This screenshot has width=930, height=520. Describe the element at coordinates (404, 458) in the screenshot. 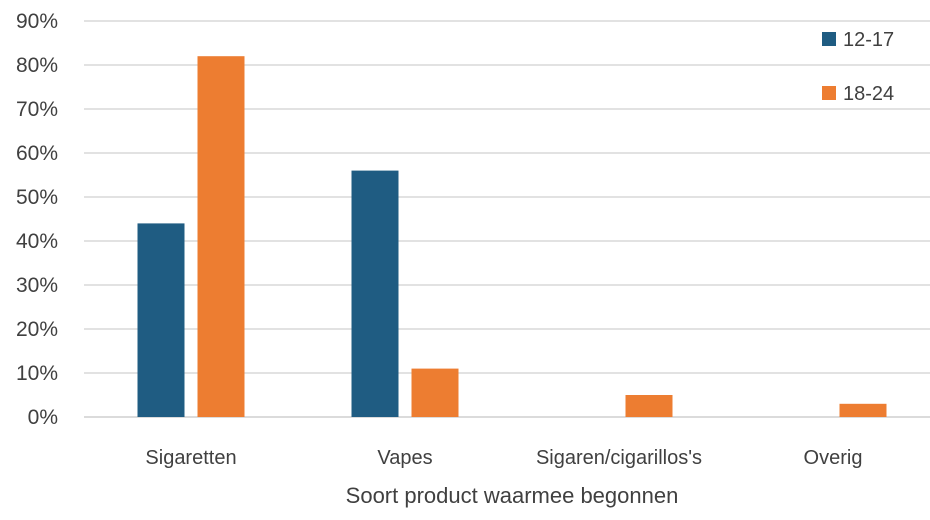

I see `x-tick-label: Vapes` at that location.